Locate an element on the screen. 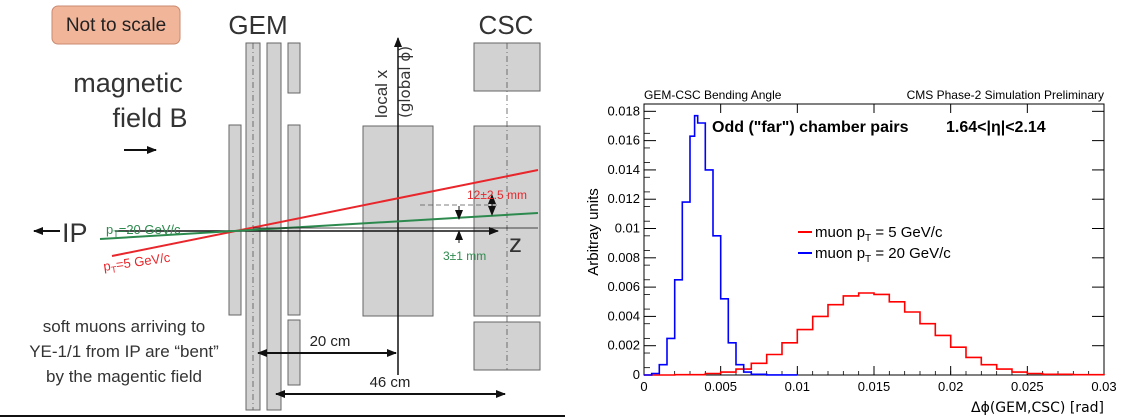  csc-label: CSC is located at coordinates (506, 25).